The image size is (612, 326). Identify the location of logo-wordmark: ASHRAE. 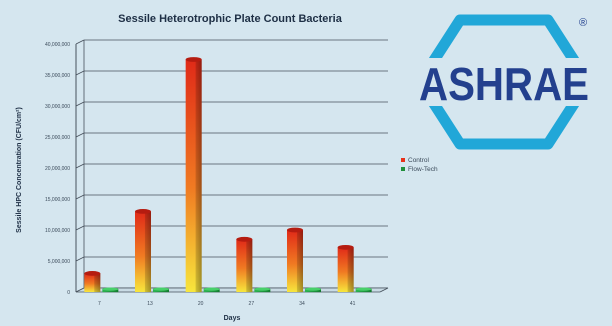
(504, 84).